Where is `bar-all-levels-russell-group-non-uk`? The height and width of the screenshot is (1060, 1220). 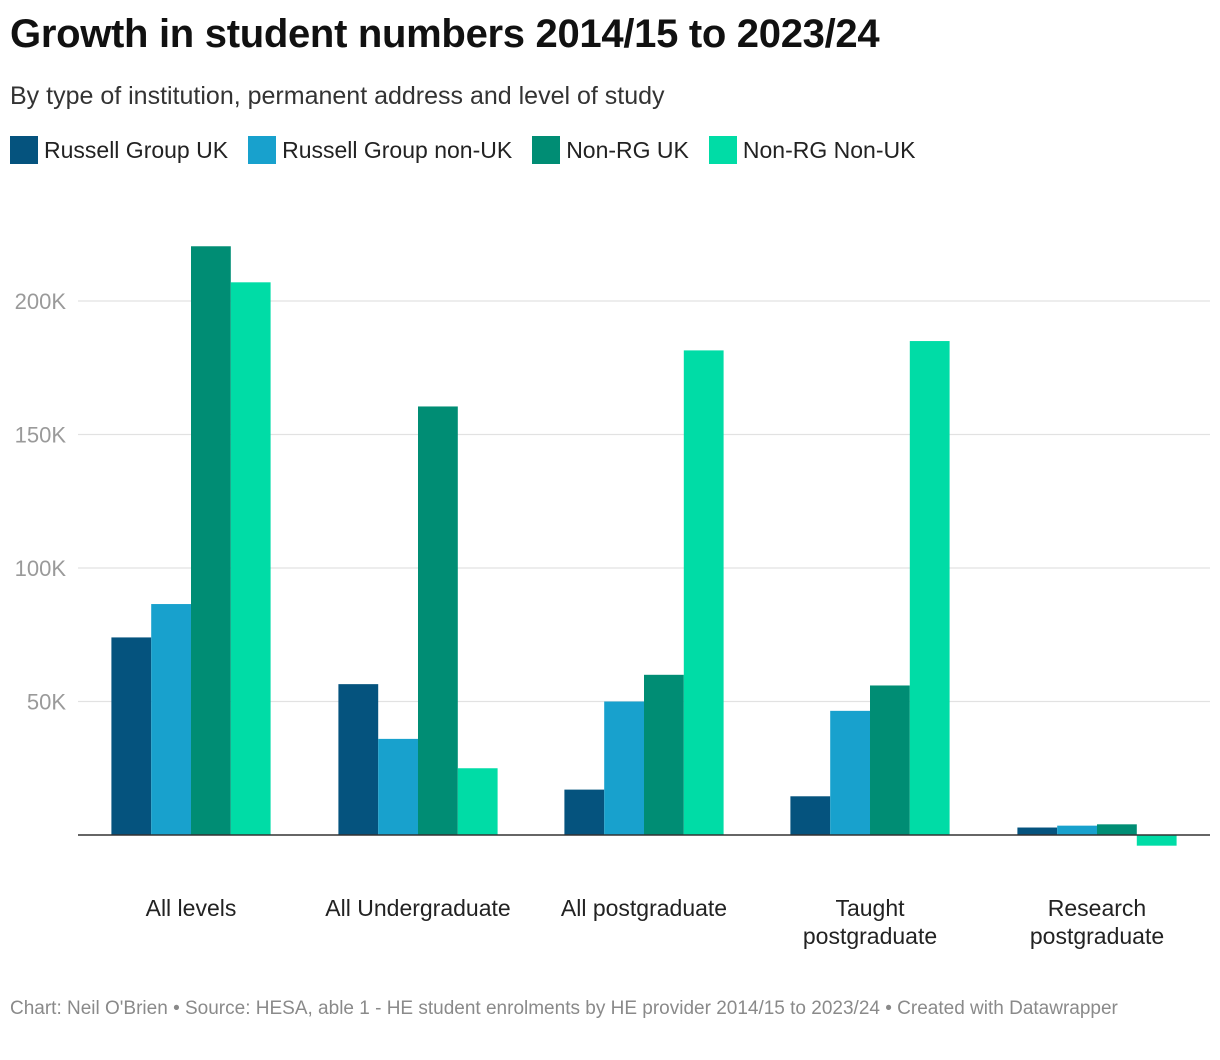 bar-all-levels-russell-group-non-uk is located at coordinates (171, 719).